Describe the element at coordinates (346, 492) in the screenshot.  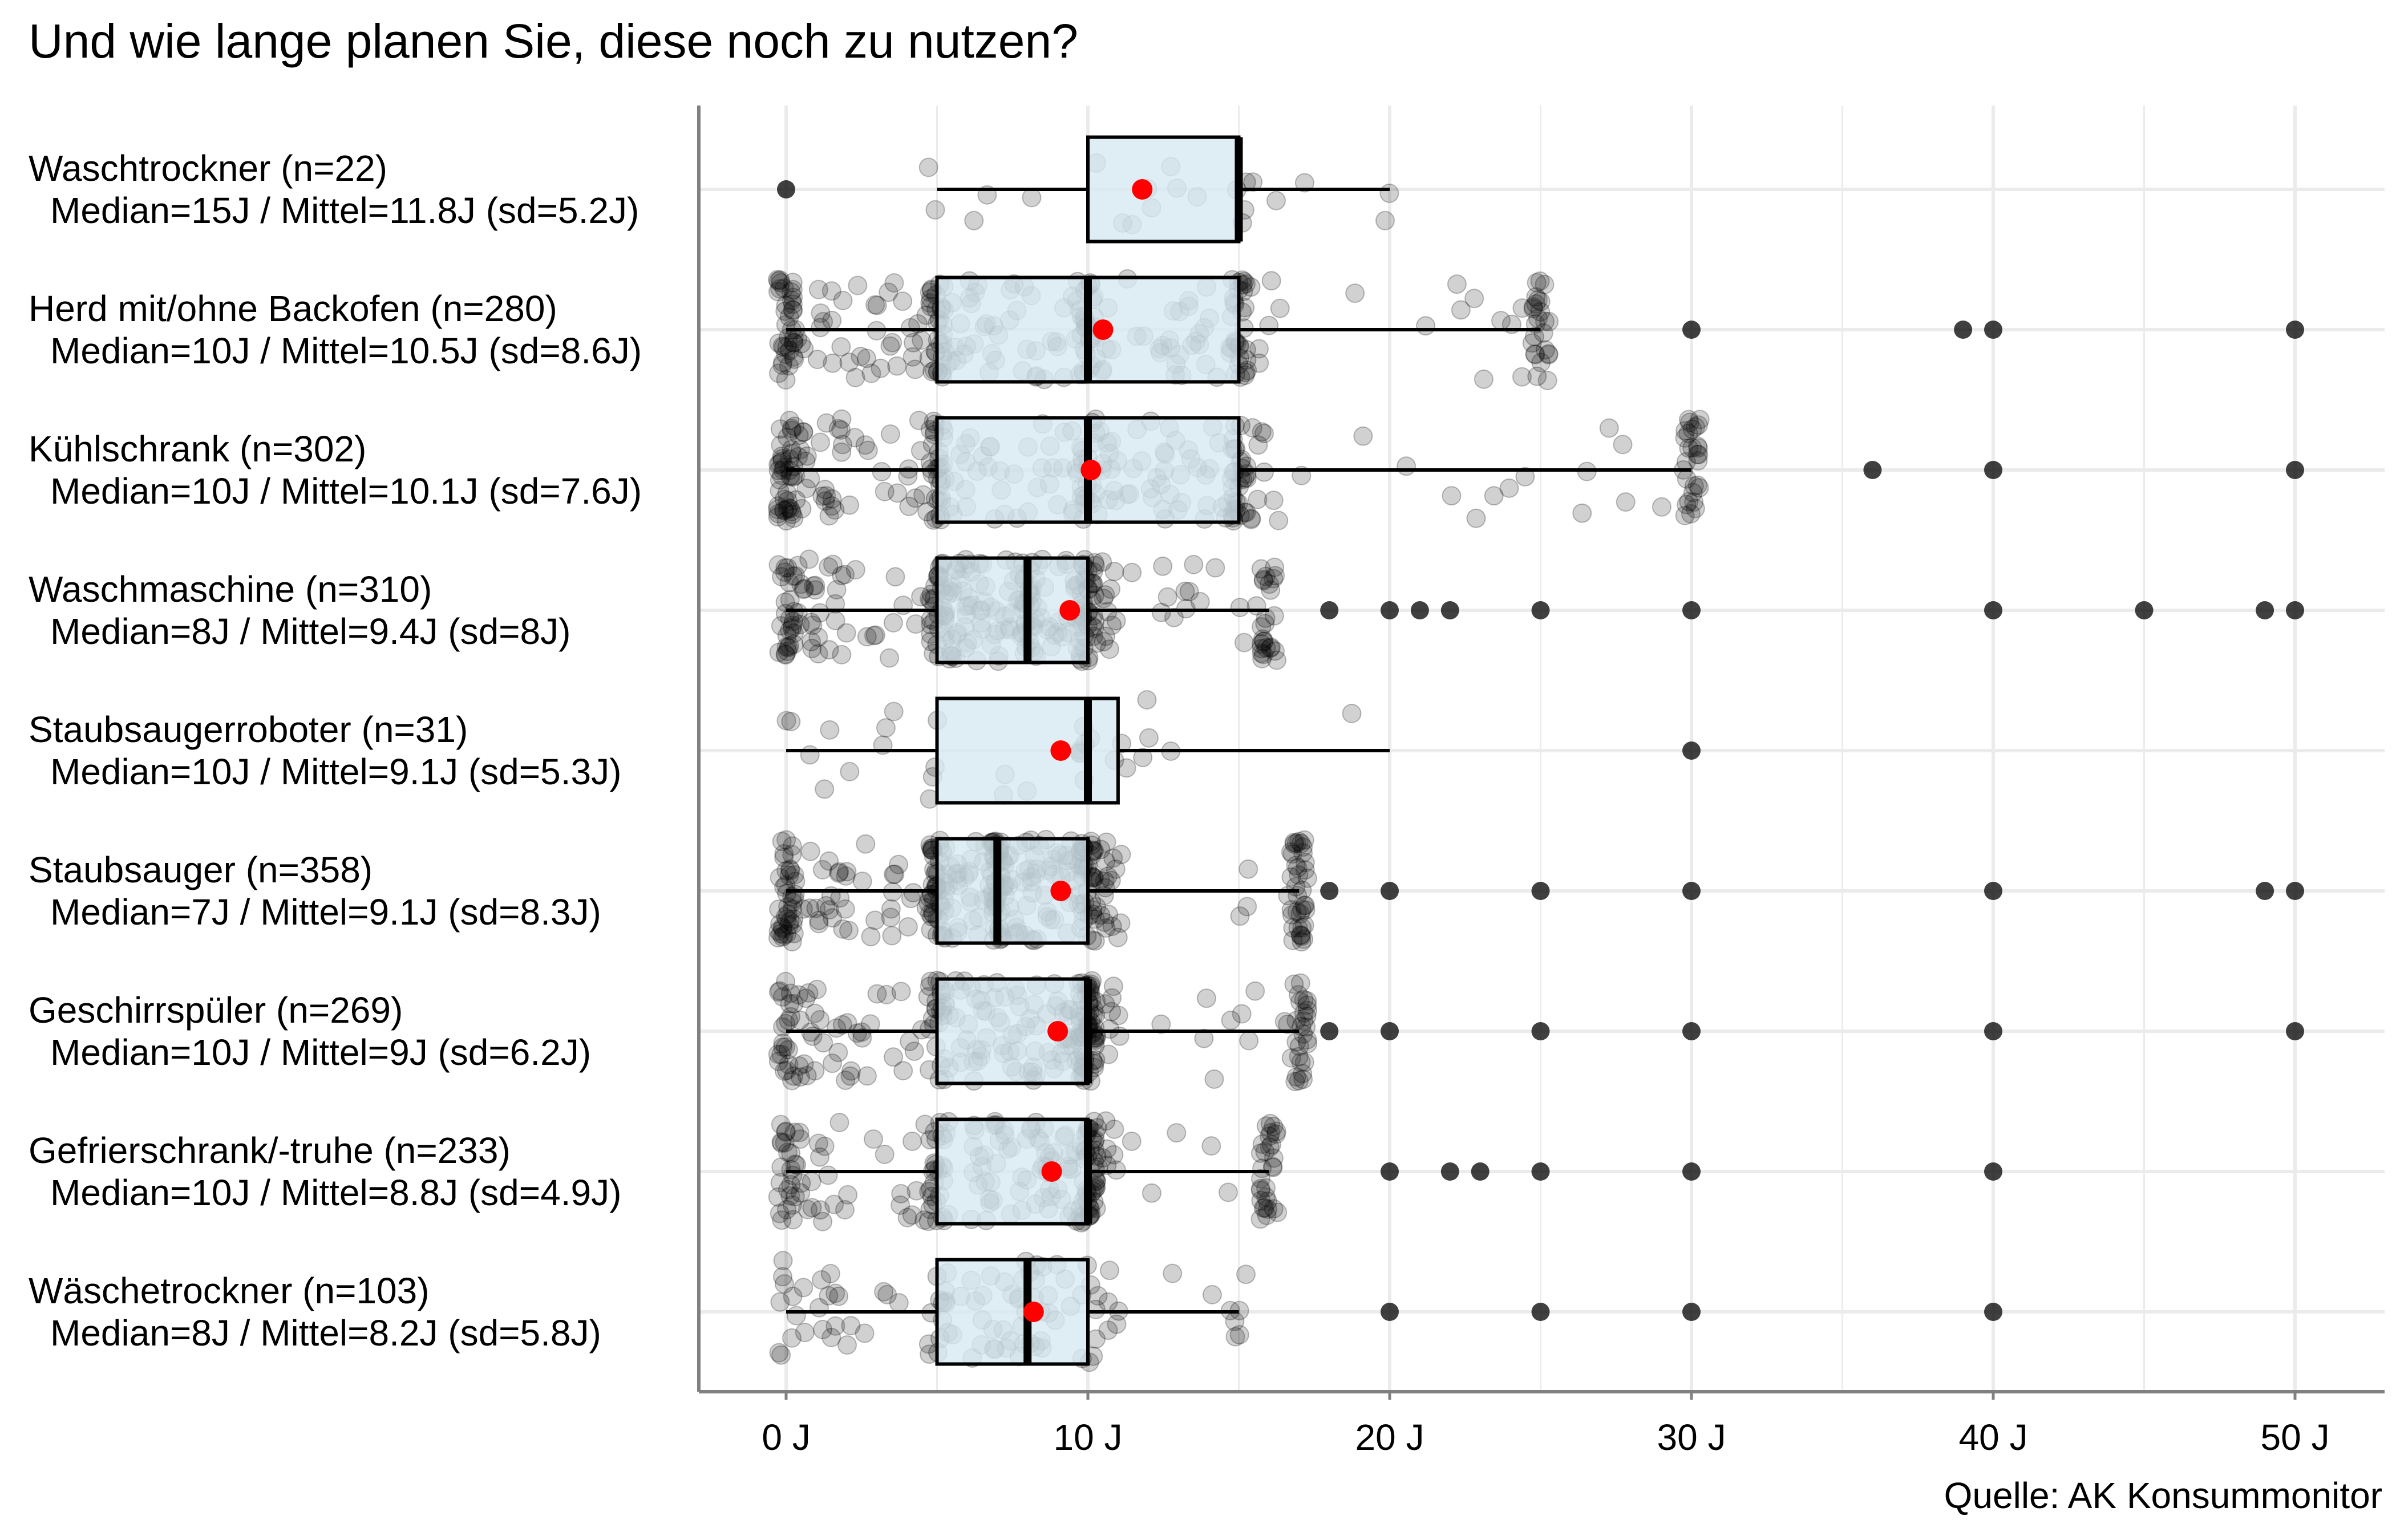
I see `category-stats: Median=10J / Mittel=10.1J (sd=7.6J)` at that location.